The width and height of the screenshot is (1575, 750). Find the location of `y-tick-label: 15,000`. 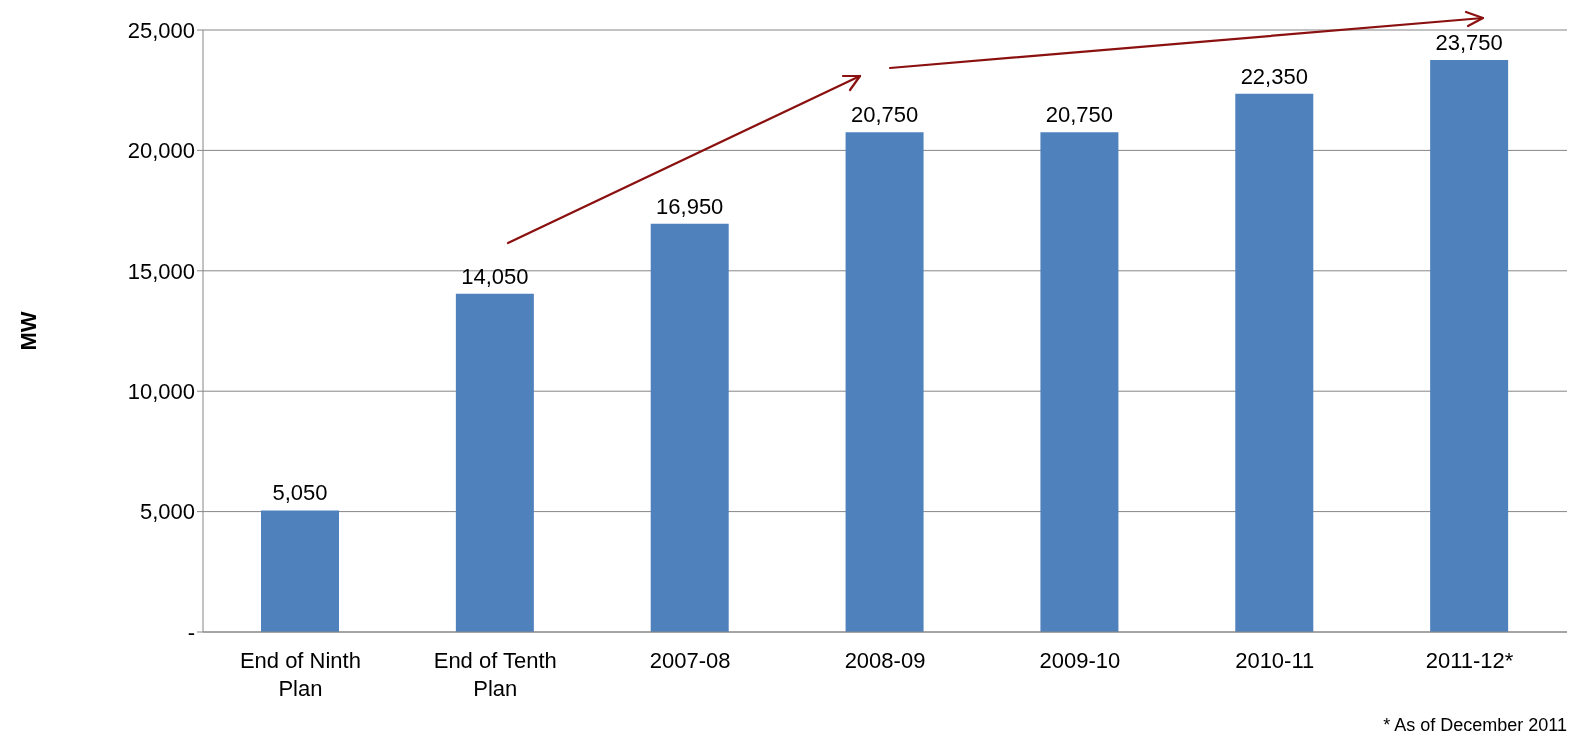

y-tick-label: 15,000 is located at coordinates (161, 271).